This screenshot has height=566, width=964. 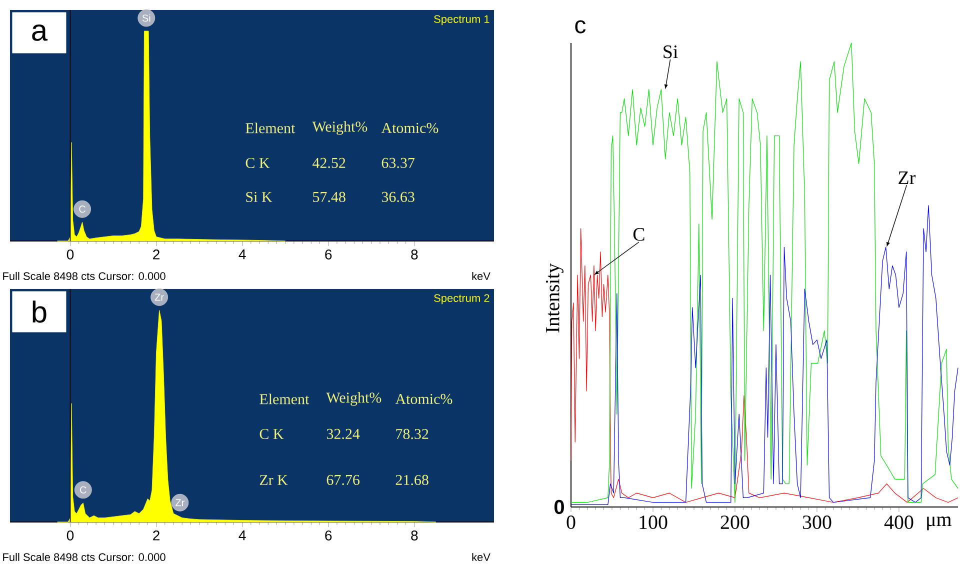 I want to click on x-tick-label: 400, so click(x=899, y=523).